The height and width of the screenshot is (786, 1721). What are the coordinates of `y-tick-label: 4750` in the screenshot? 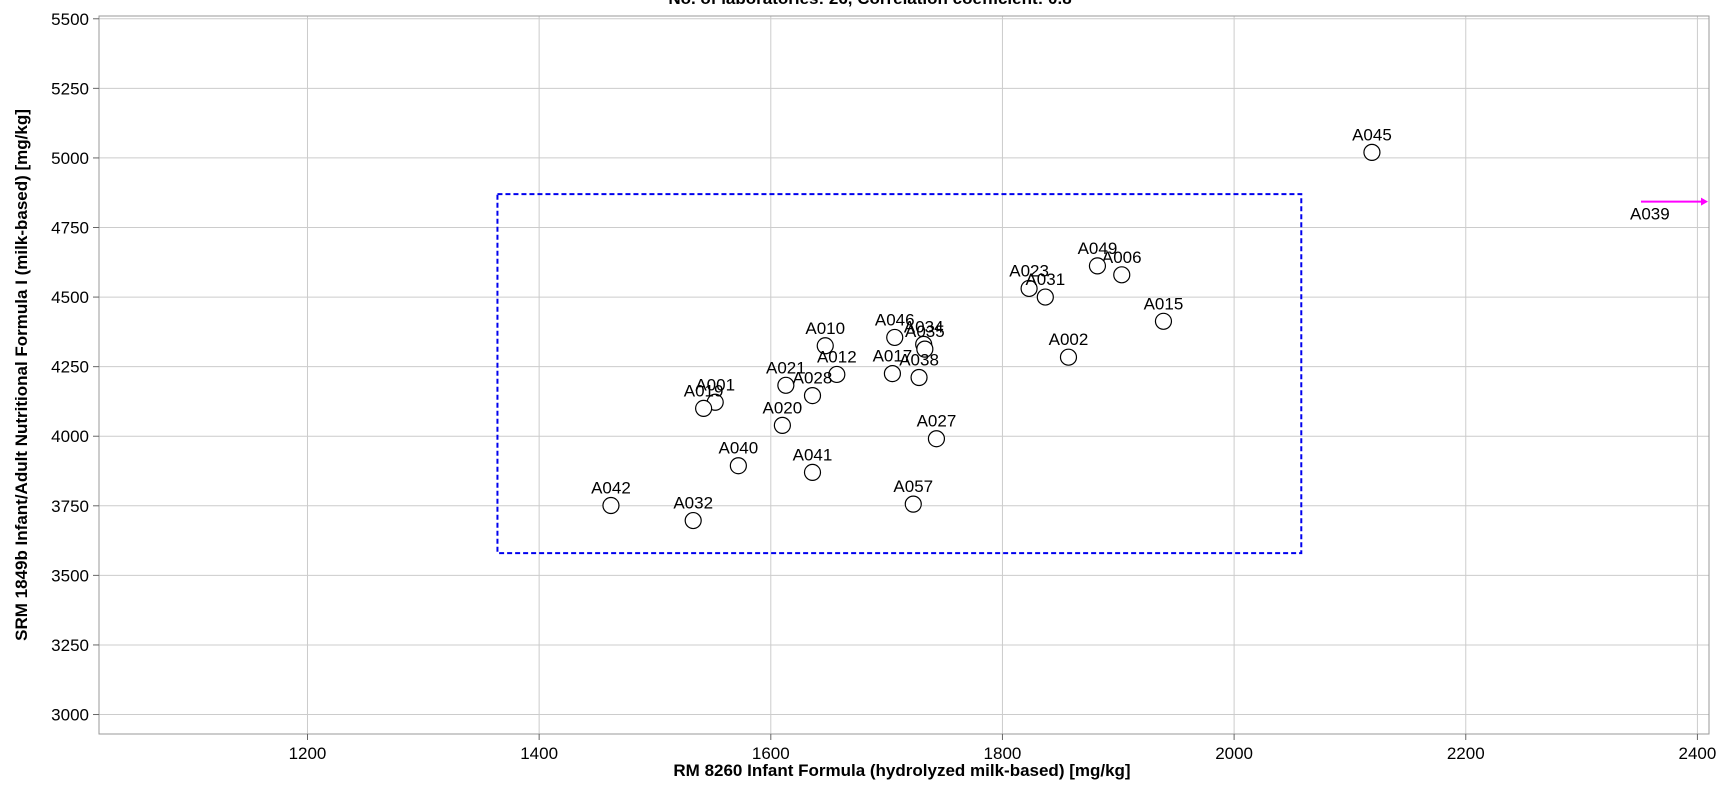 It's located at (70, 228).